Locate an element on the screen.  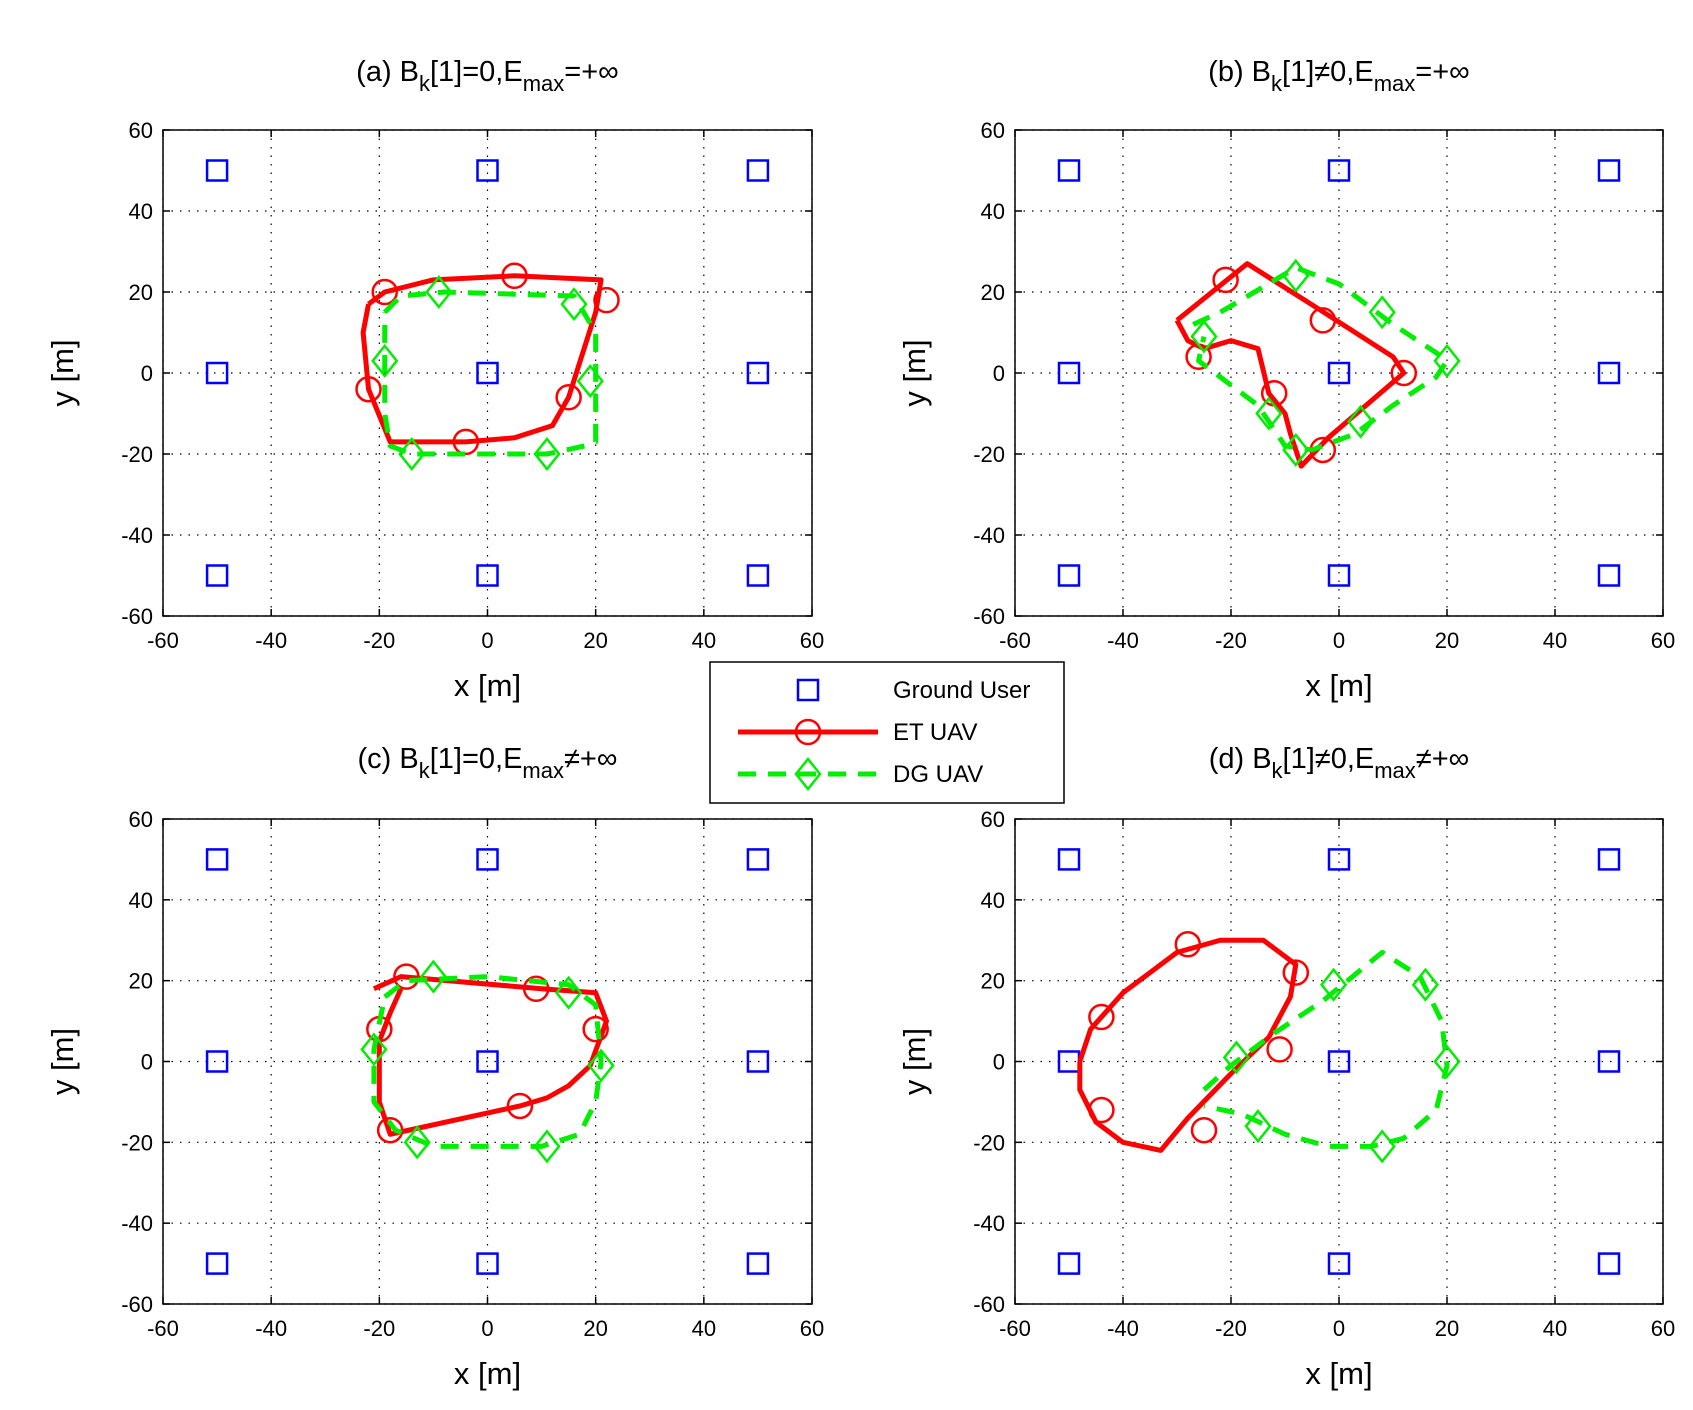
subplot-title: (d) Bk[1]≠0,Emax≠+∞ is located at coordinates (1339, 763).